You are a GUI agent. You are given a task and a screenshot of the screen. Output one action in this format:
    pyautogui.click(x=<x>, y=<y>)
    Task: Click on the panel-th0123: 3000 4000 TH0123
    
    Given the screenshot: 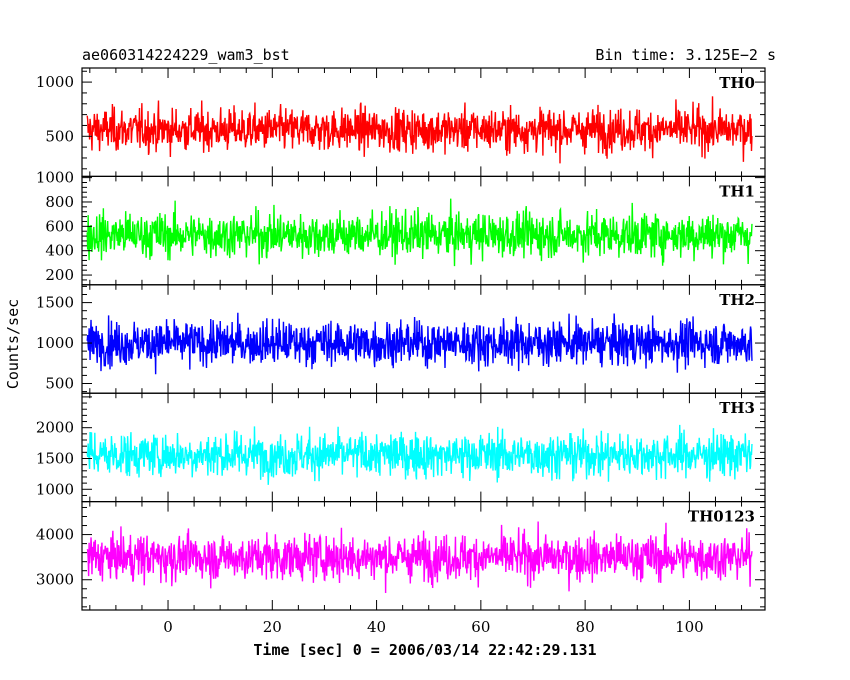 What is the action you would take?
    pyautogui.click(x=401, y=556)
    